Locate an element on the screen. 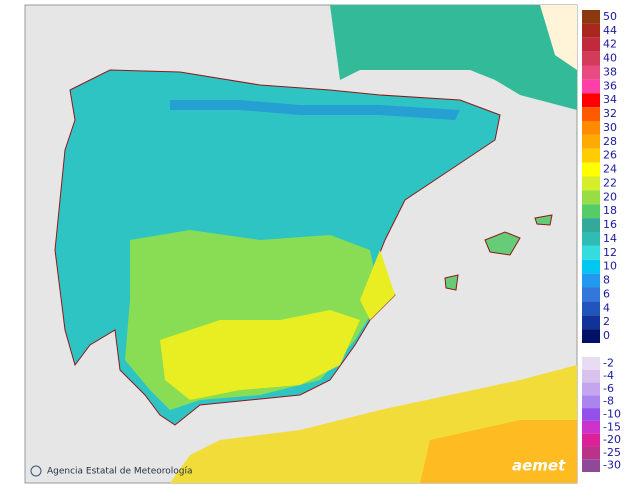 The image size is (630, 504). legend-label: 42 is located at coordinates (610, 44).